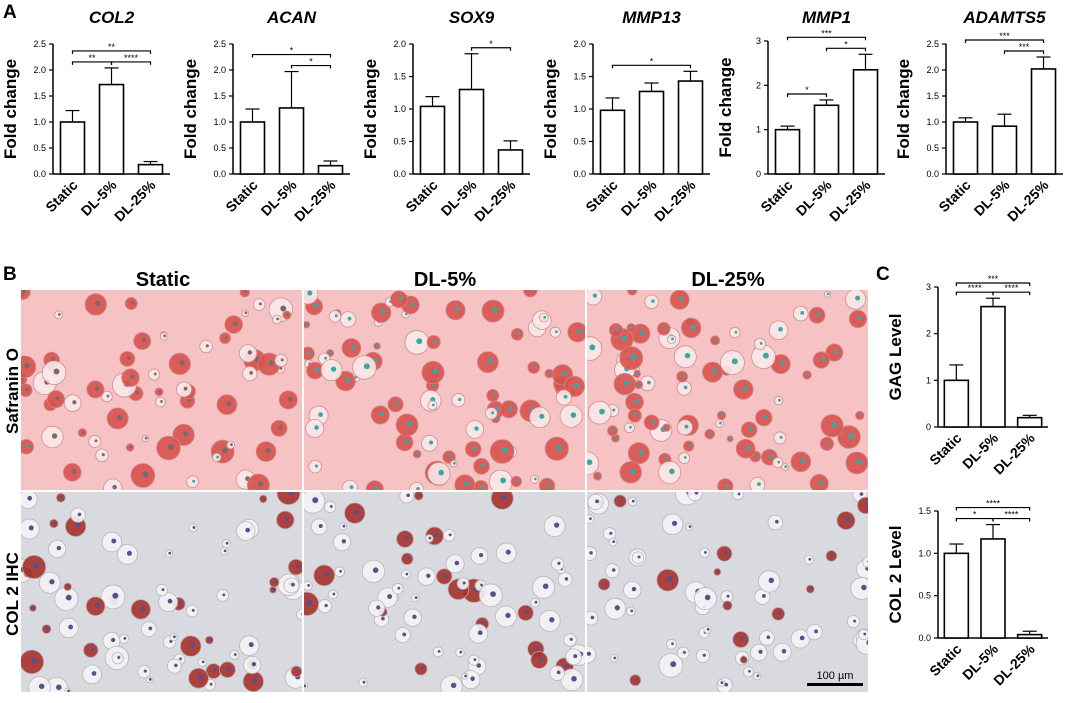  Describe the element at coordinates (399, 174) in the screenshot. I see `y-tick-label: 0.0` at that location.